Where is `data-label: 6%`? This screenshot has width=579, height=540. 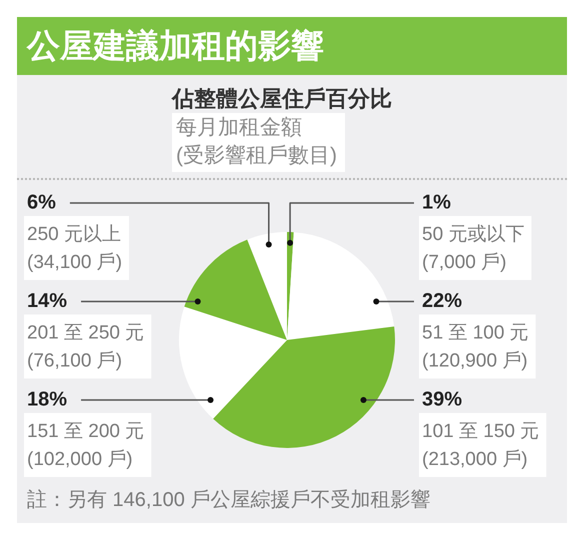 data-label: 6% is located at coordinates (41, 203).